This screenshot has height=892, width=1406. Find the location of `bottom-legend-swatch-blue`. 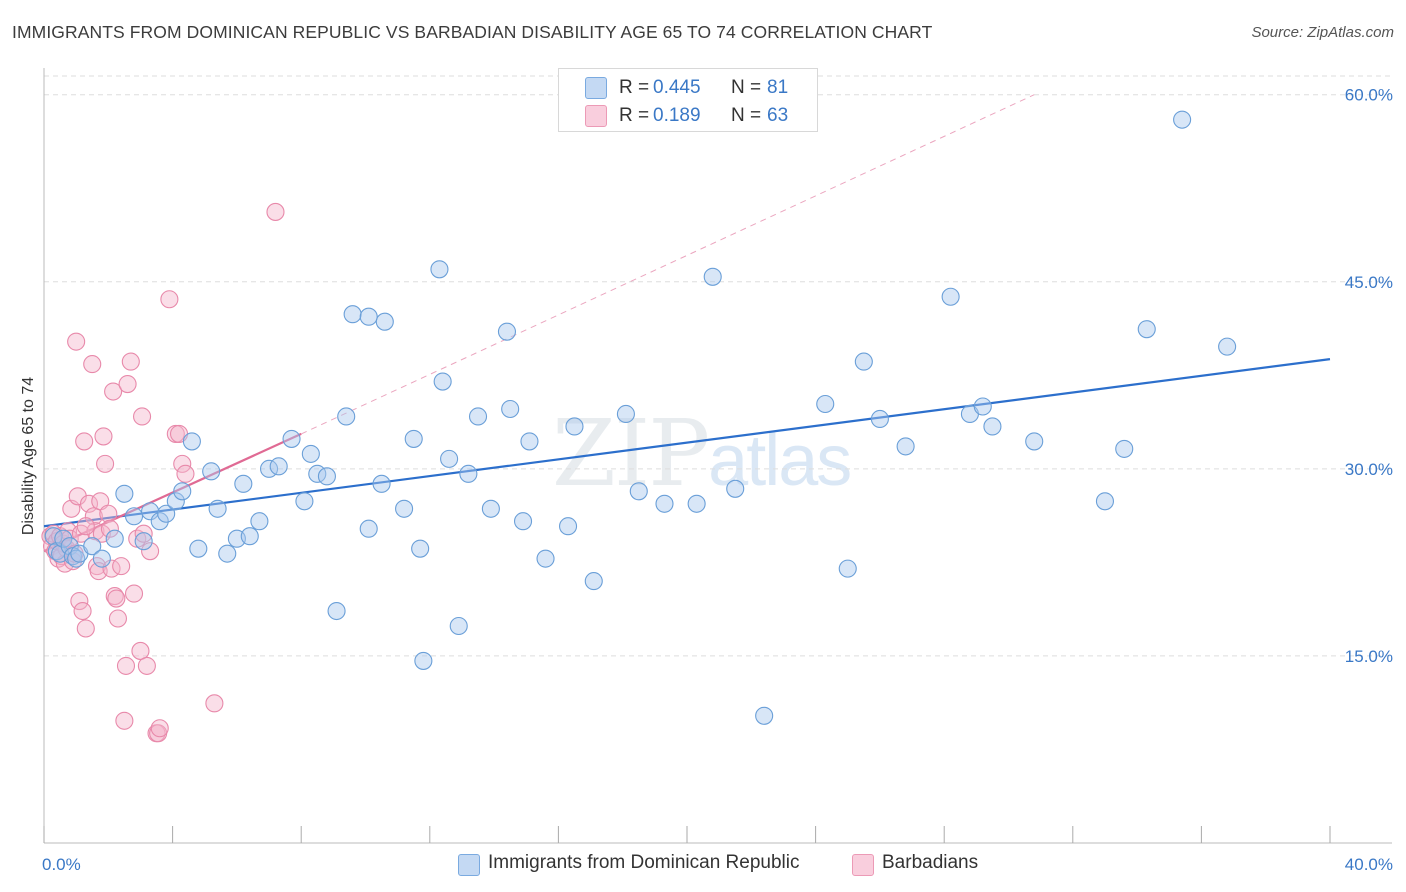

bottom-legend-swatch-blue is located at coordinates (469, 865).